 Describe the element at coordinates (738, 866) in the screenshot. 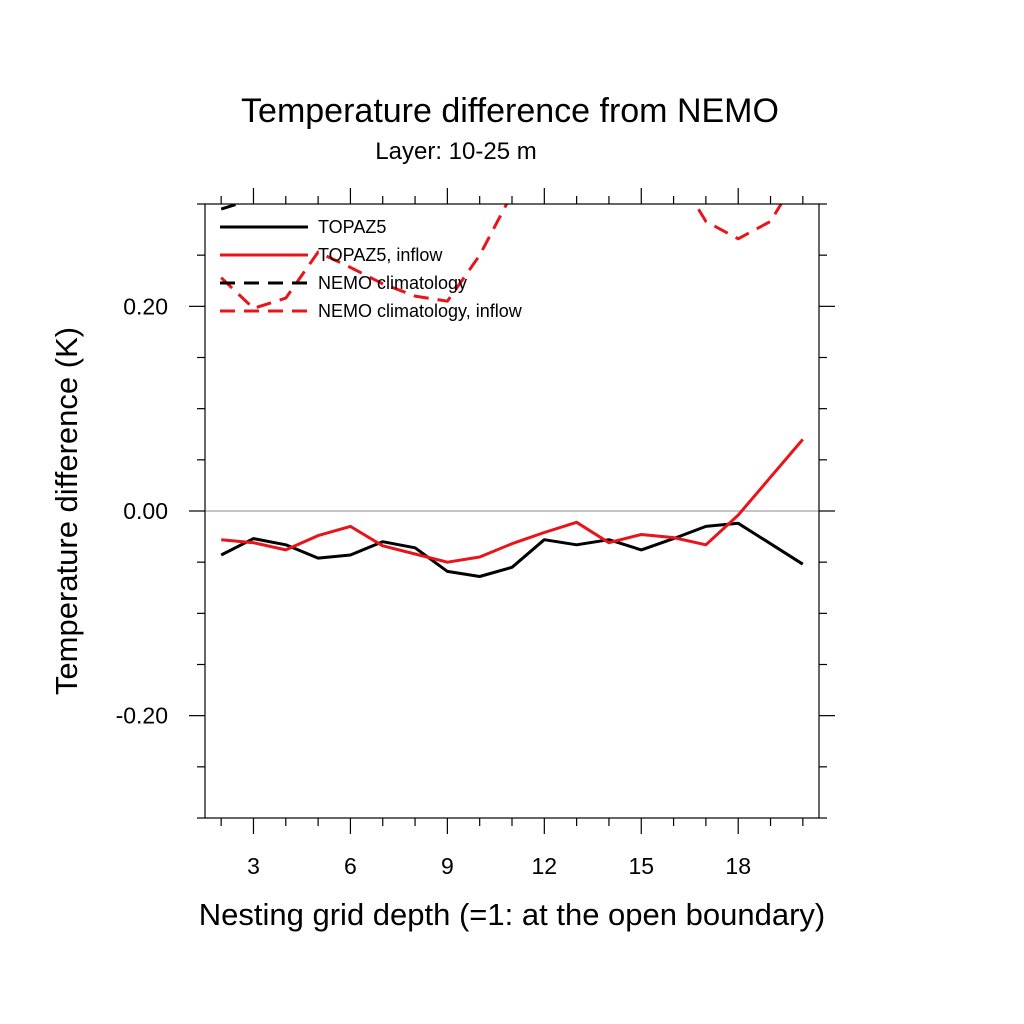

I see `x-tick-label: 18` at that location.